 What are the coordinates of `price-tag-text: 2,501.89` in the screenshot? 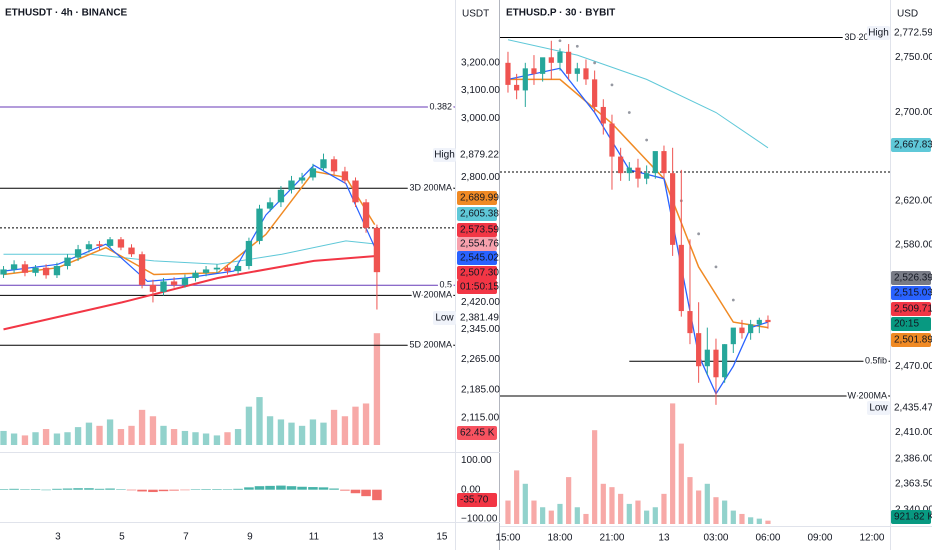 It's located at (913, 340).